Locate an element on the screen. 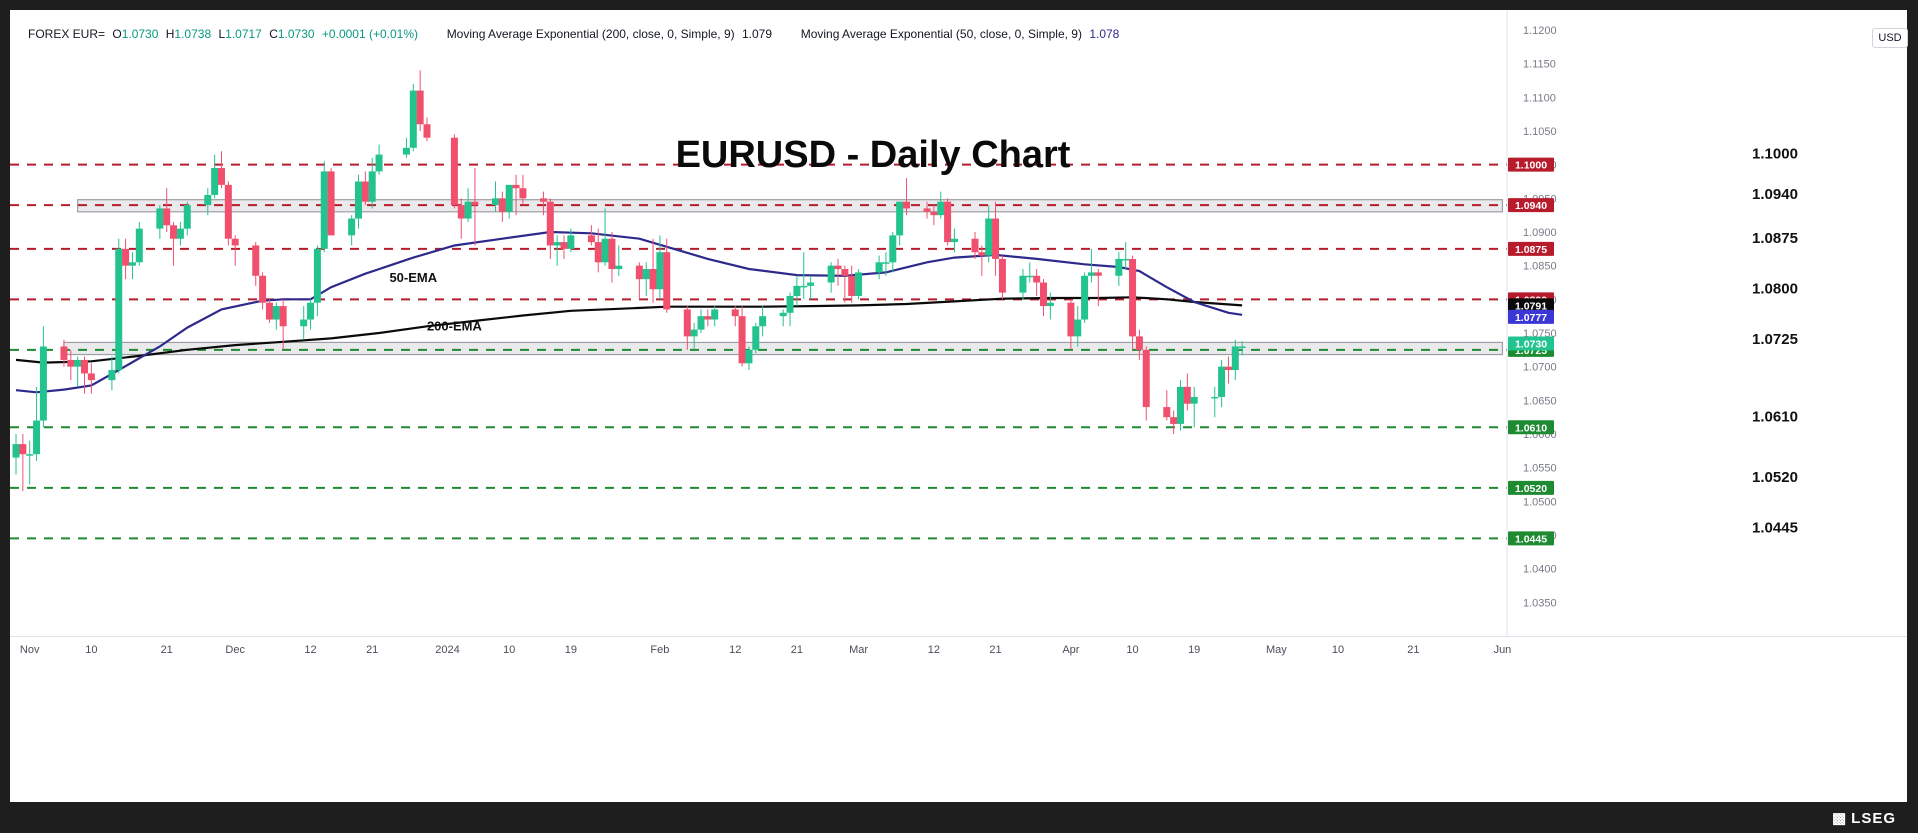 This screenshot has width=1918, height=833. level-badge is located at coordinates (1531, 487).